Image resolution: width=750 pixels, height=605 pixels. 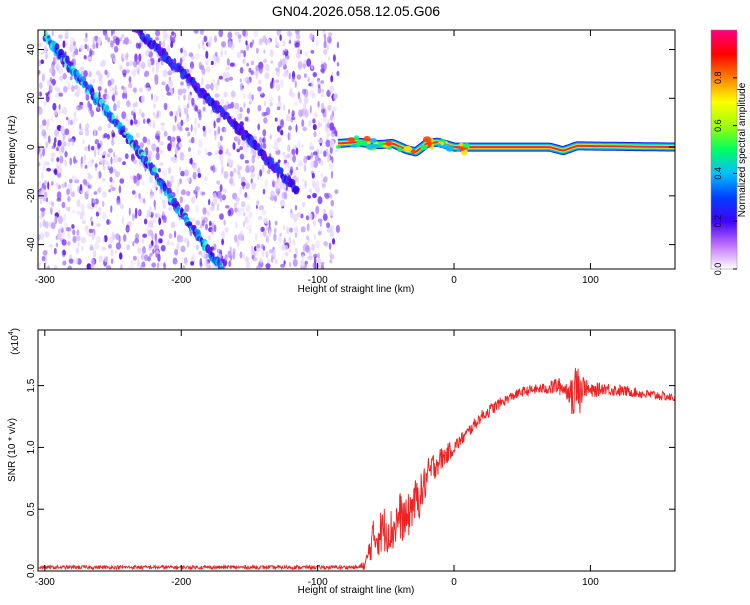 What do you see at coordinates (718, 221) in the screenshot?
I see `colorbar-tick-label-1: 0.2` at bounding box center [718, 221].